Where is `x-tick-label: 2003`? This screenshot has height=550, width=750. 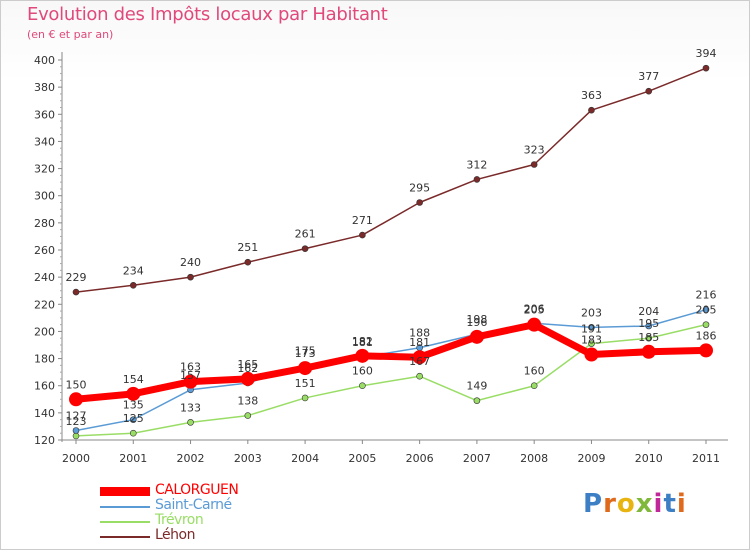 x-tick-label: 2003 is located at coordinates (248, 458).